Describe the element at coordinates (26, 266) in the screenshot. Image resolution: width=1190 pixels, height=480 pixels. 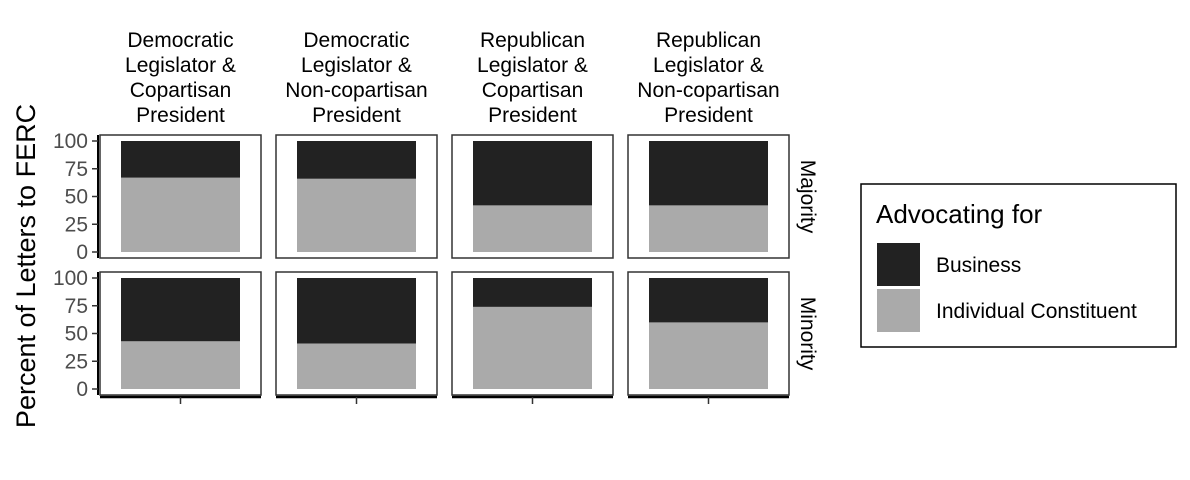
I see `y-axis-label: Percent of Letters to FERC` at that location.